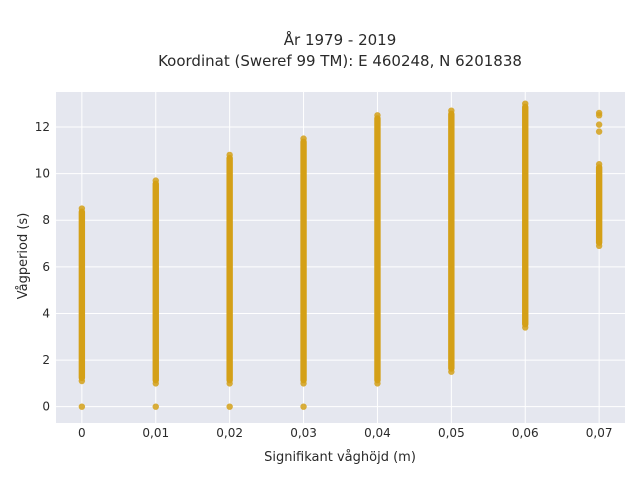  I want to click on x-axis-label: Signifikant våghöjd (m), so click(340, 457).